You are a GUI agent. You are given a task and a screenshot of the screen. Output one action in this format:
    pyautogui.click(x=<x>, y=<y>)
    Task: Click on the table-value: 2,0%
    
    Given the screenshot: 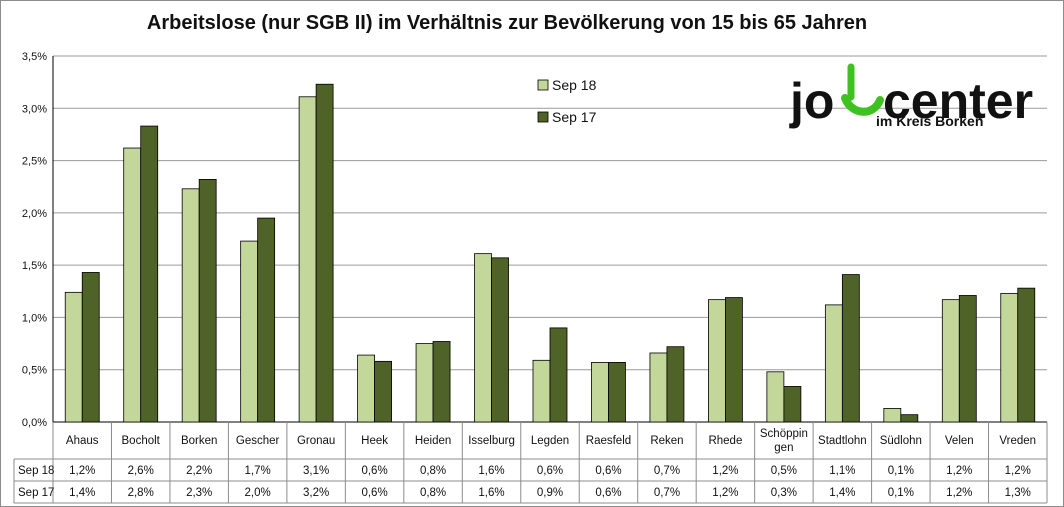 What is the action you would take?
    pyautogui.click(x=258, y=493)
    